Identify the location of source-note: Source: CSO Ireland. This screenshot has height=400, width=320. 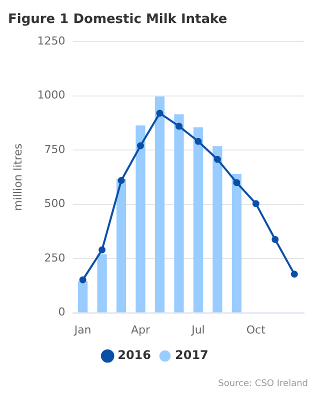
(263, 383).